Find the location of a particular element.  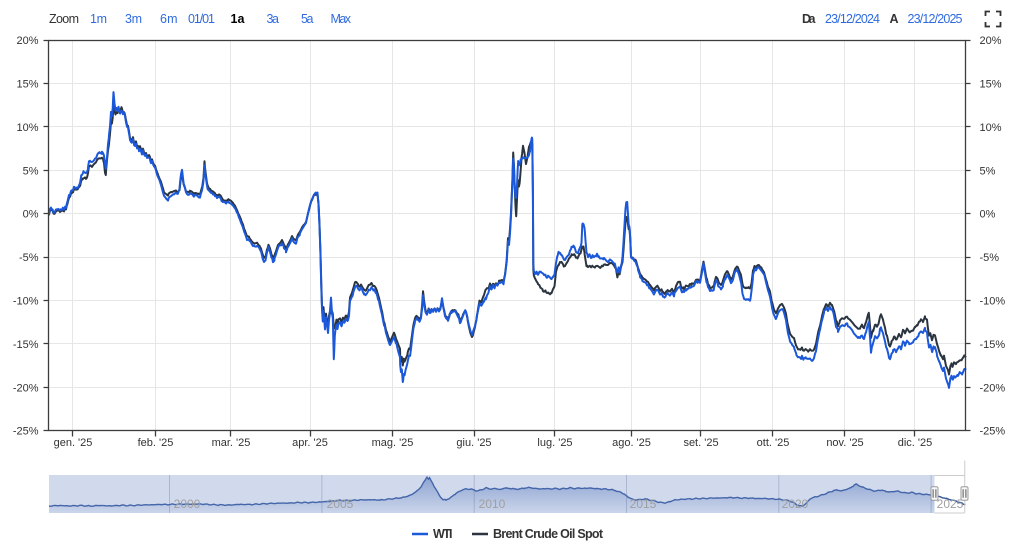

svg-text: 23/12/2025 is located at coordinates (935, 19).